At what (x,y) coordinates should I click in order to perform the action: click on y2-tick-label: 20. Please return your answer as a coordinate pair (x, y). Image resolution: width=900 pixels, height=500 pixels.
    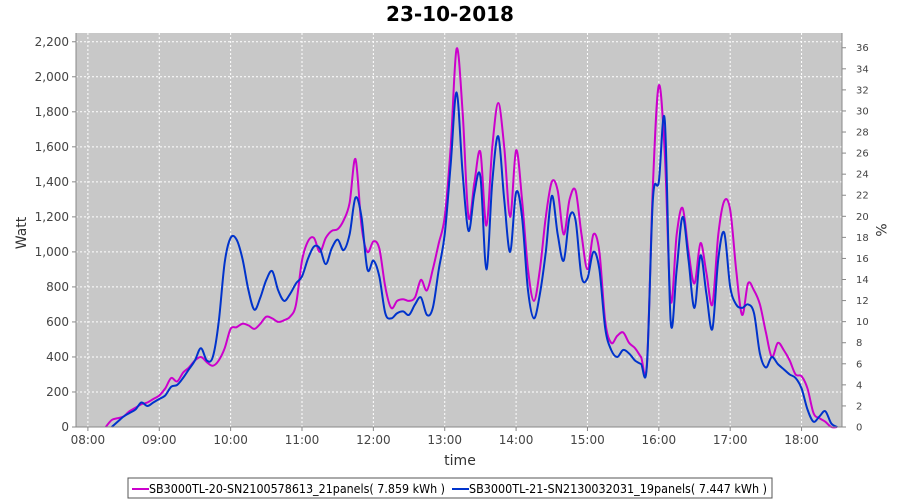
    Looking at the image, I should click on (862, 217).